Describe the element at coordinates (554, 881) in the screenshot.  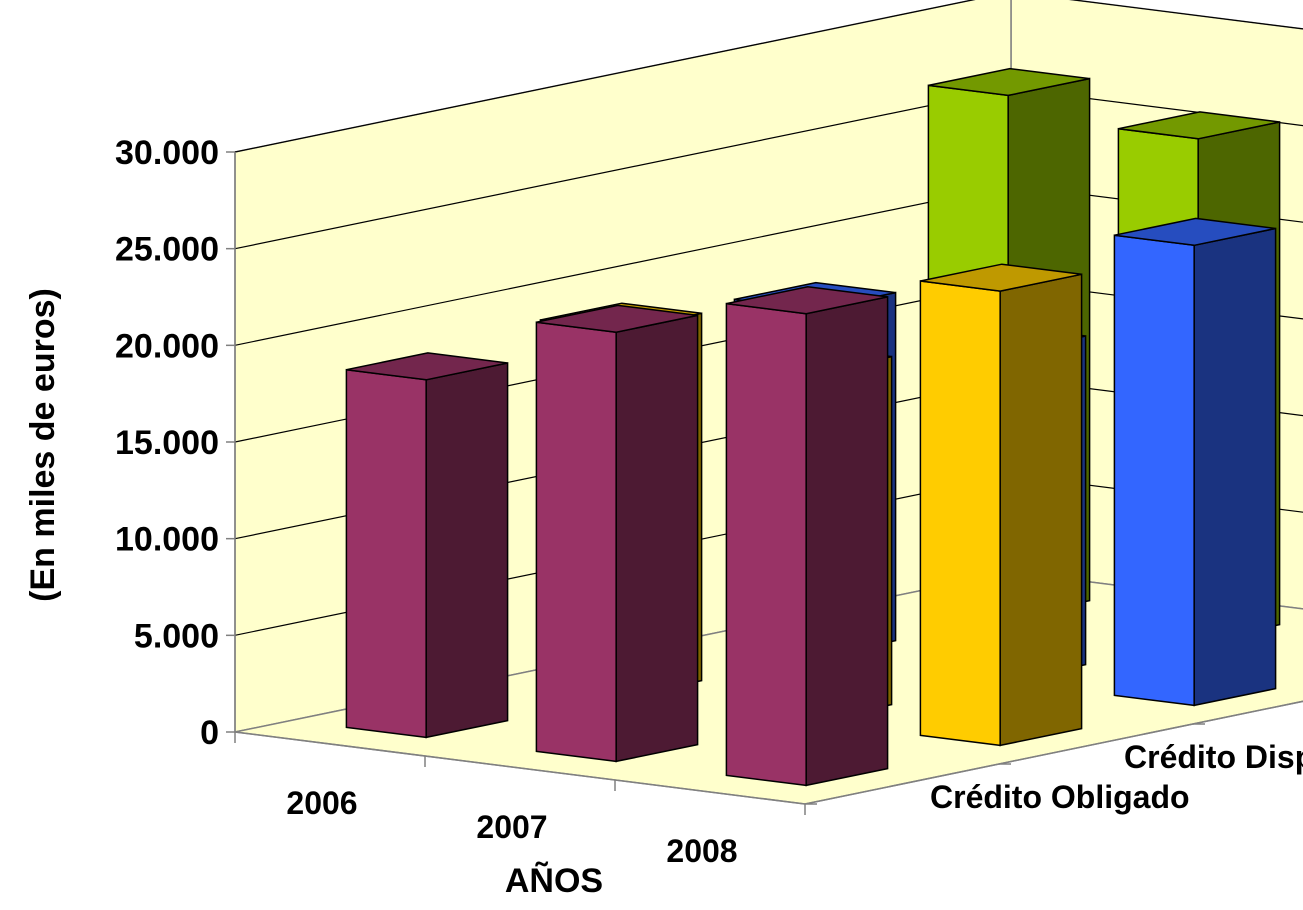
I see `x-axis-title: AÑOS` at that location.